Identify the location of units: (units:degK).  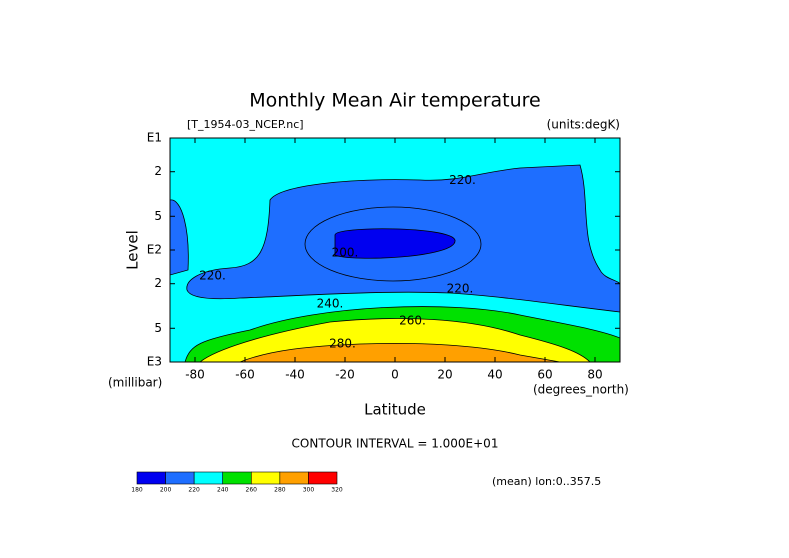
(583, 125).